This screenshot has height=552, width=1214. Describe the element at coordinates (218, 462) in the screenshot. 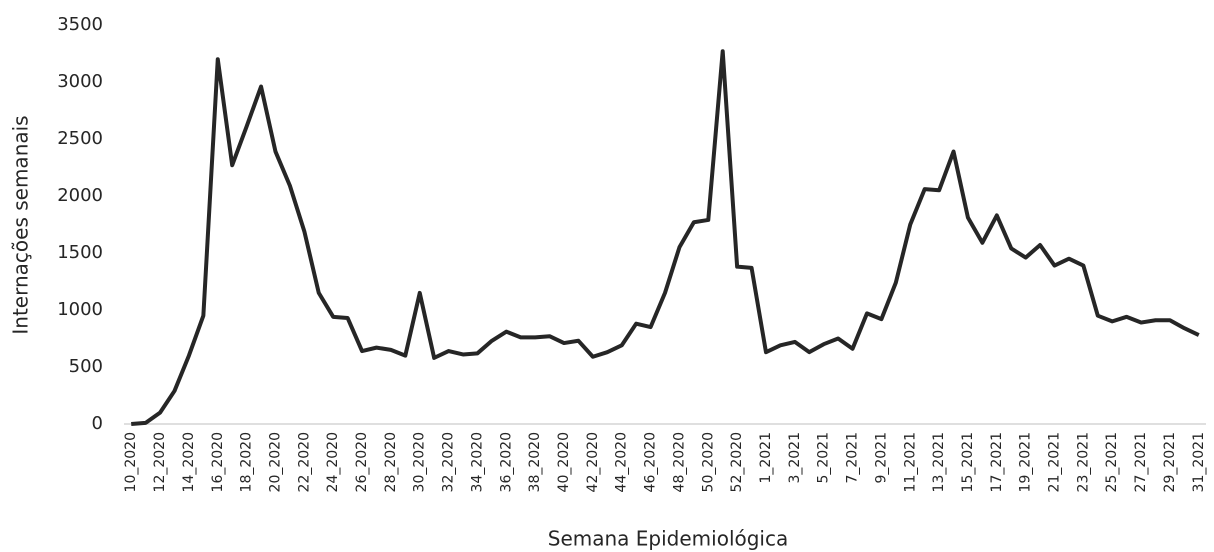

I see `x-tick-label: 16_2020` at that location.